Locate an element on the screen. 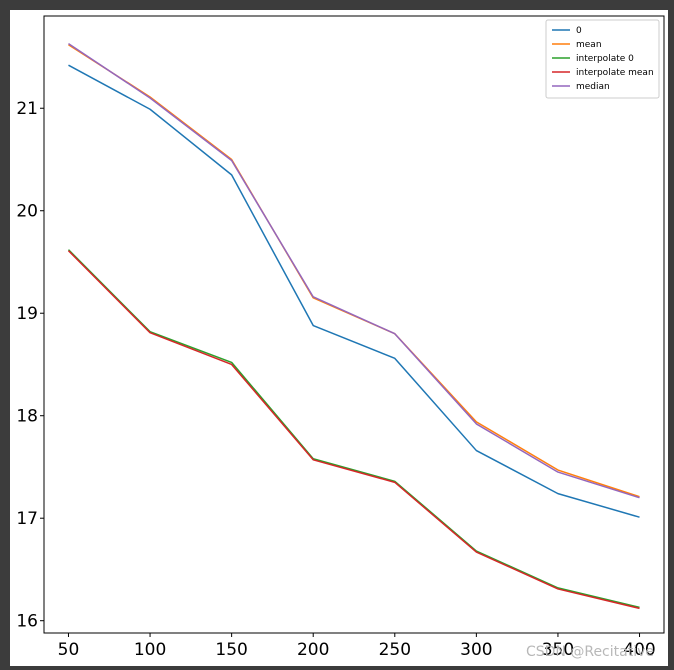  x-tick-label: 400 is located at coordinates (639, 650).